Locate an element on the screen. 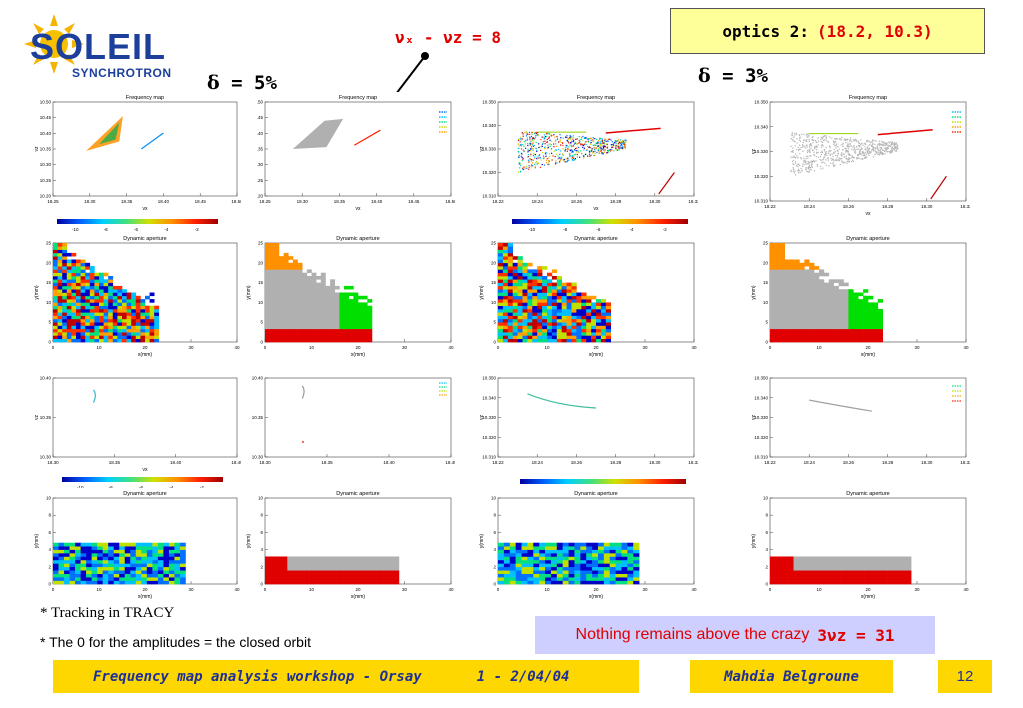 This screenshot has width=1023, height=708. x-tick-label: 18.22 is located at coordinates (770, 206).